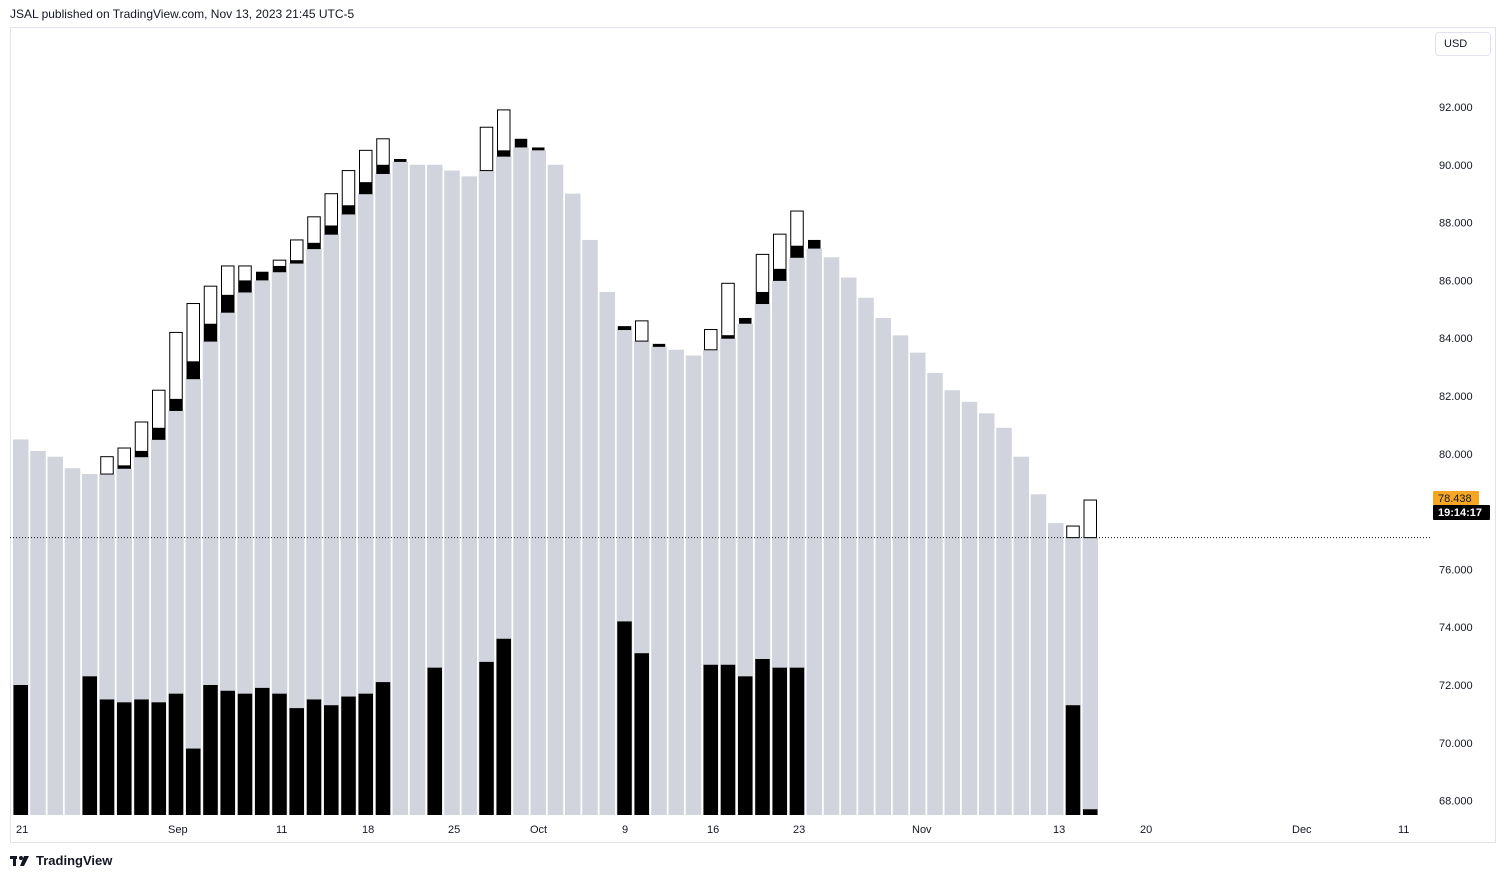 This screenshot has height=879, width=1506. Describe the element at coordinates (799, 830) in the screenshot. I see `x-tick-label: 23` at that location.